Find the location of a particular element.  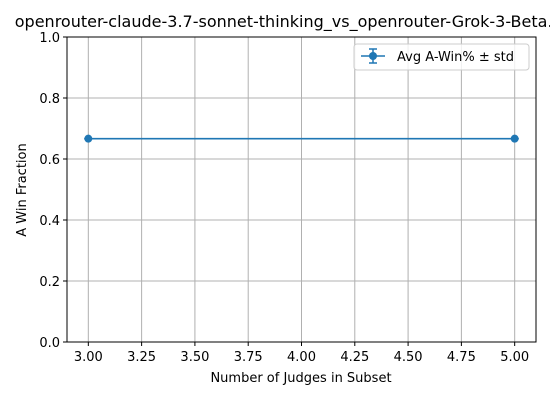

y-tick-label: 0.8 is located at coordinates (49, 99).